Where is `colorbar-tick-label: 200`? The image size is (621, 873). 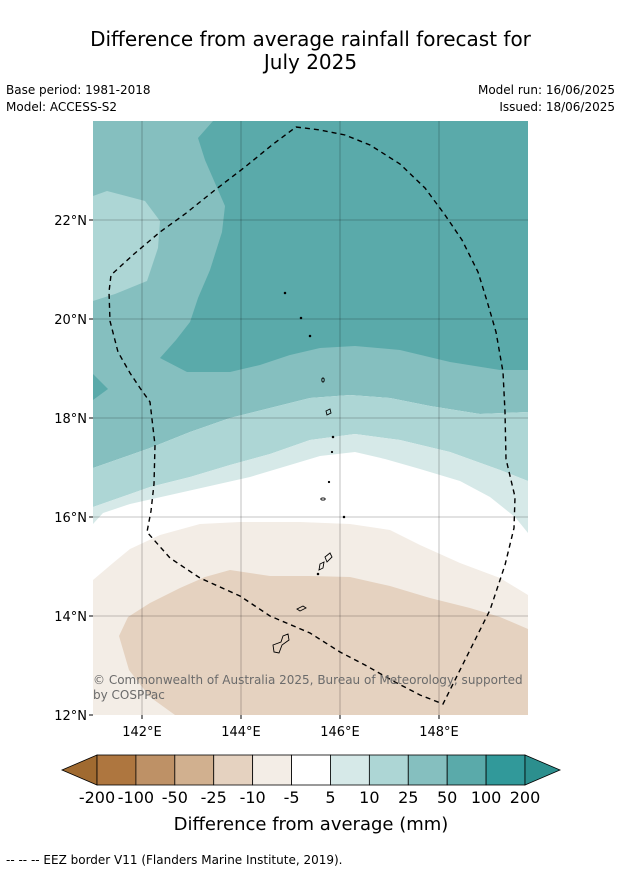 colorbar-tick-label: 200 is located at coordinates (525, 797).